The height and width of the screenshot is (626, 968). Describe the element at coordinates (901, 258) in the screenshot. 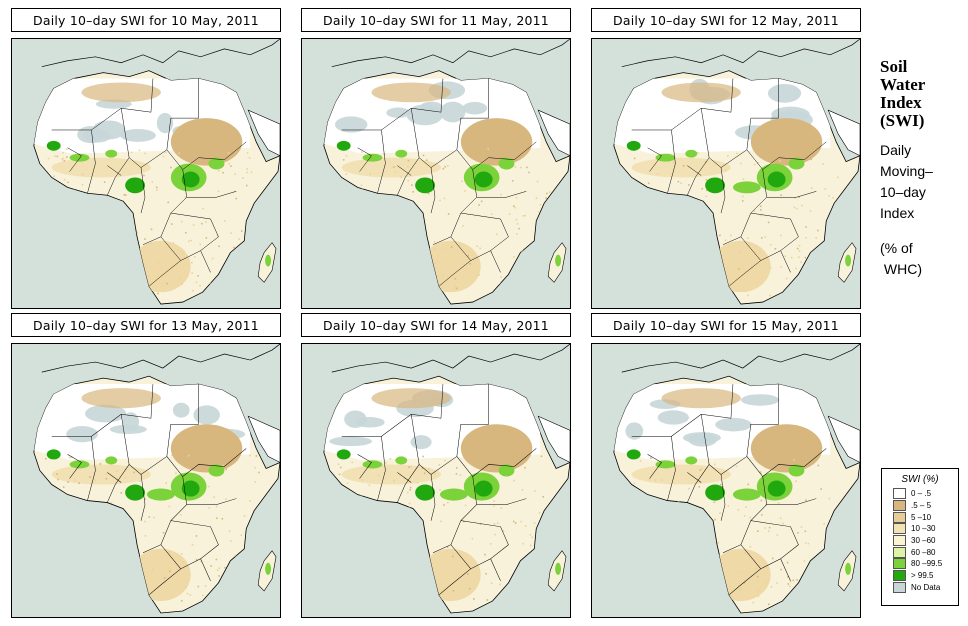

I see `sidebar-unit: (% of WHC)` at that location.